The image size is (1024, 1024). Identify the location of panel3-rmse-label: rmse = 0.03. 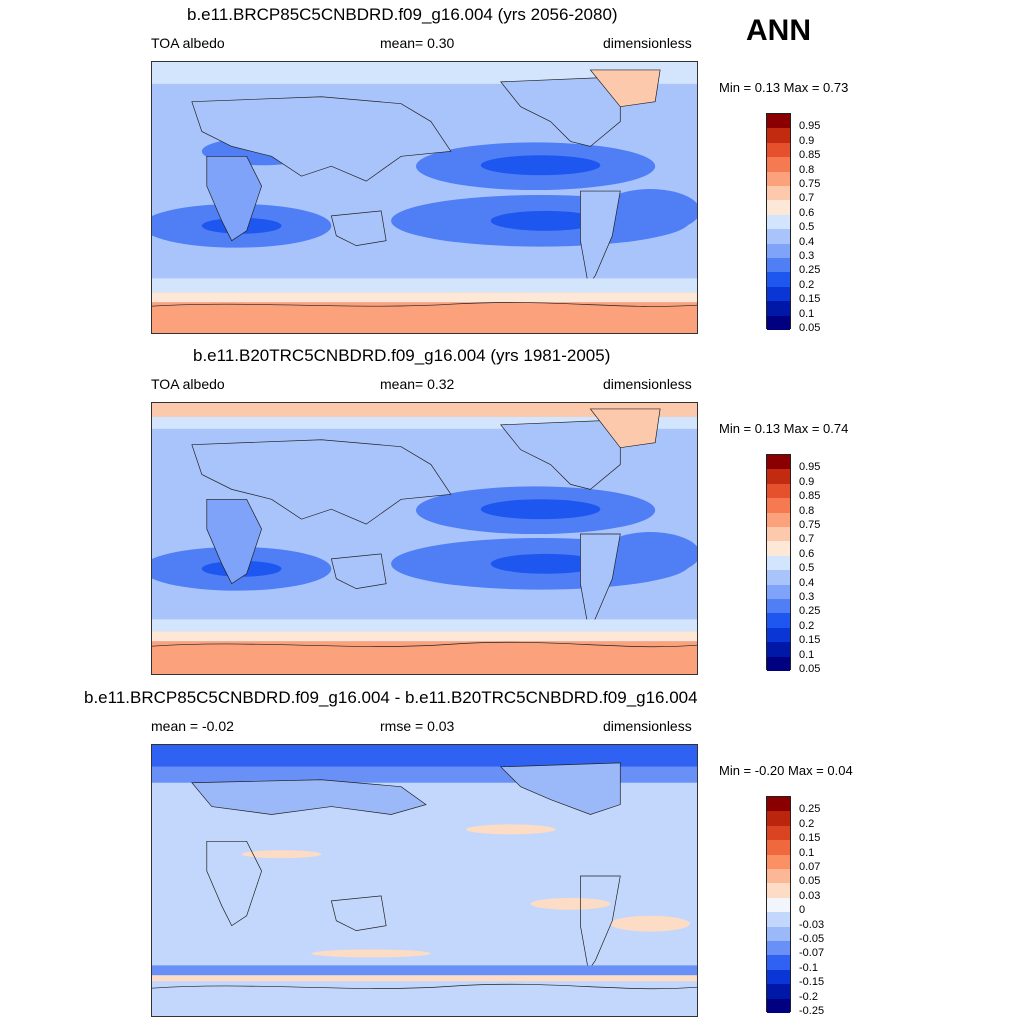
(417, 726).